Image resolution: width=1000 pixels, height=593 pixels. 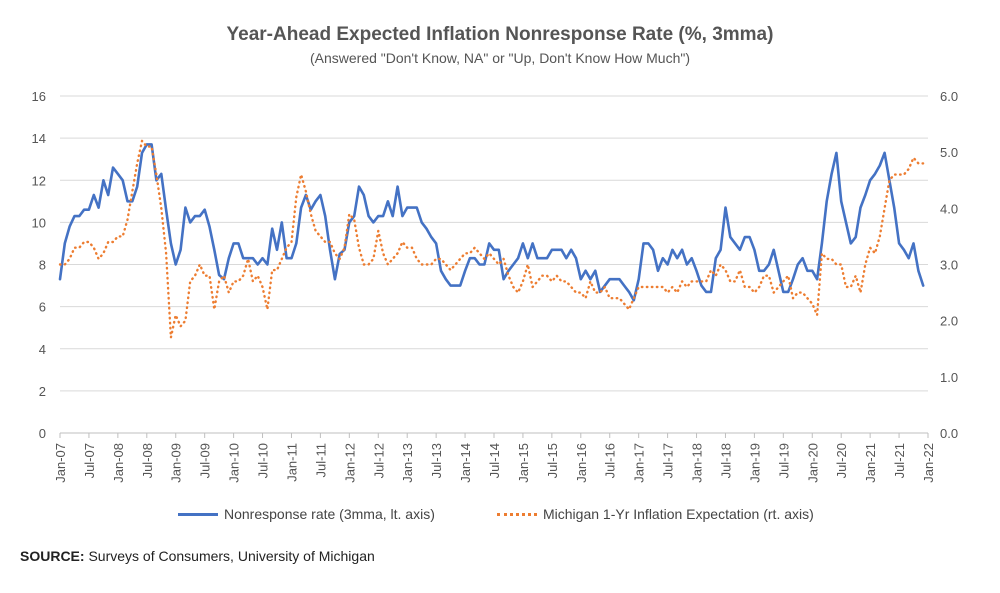 What do you see at coordinates (465, 463) in the screenshot?
I see `x-tick-label: Jan-14` at bounding box center [465, 463].